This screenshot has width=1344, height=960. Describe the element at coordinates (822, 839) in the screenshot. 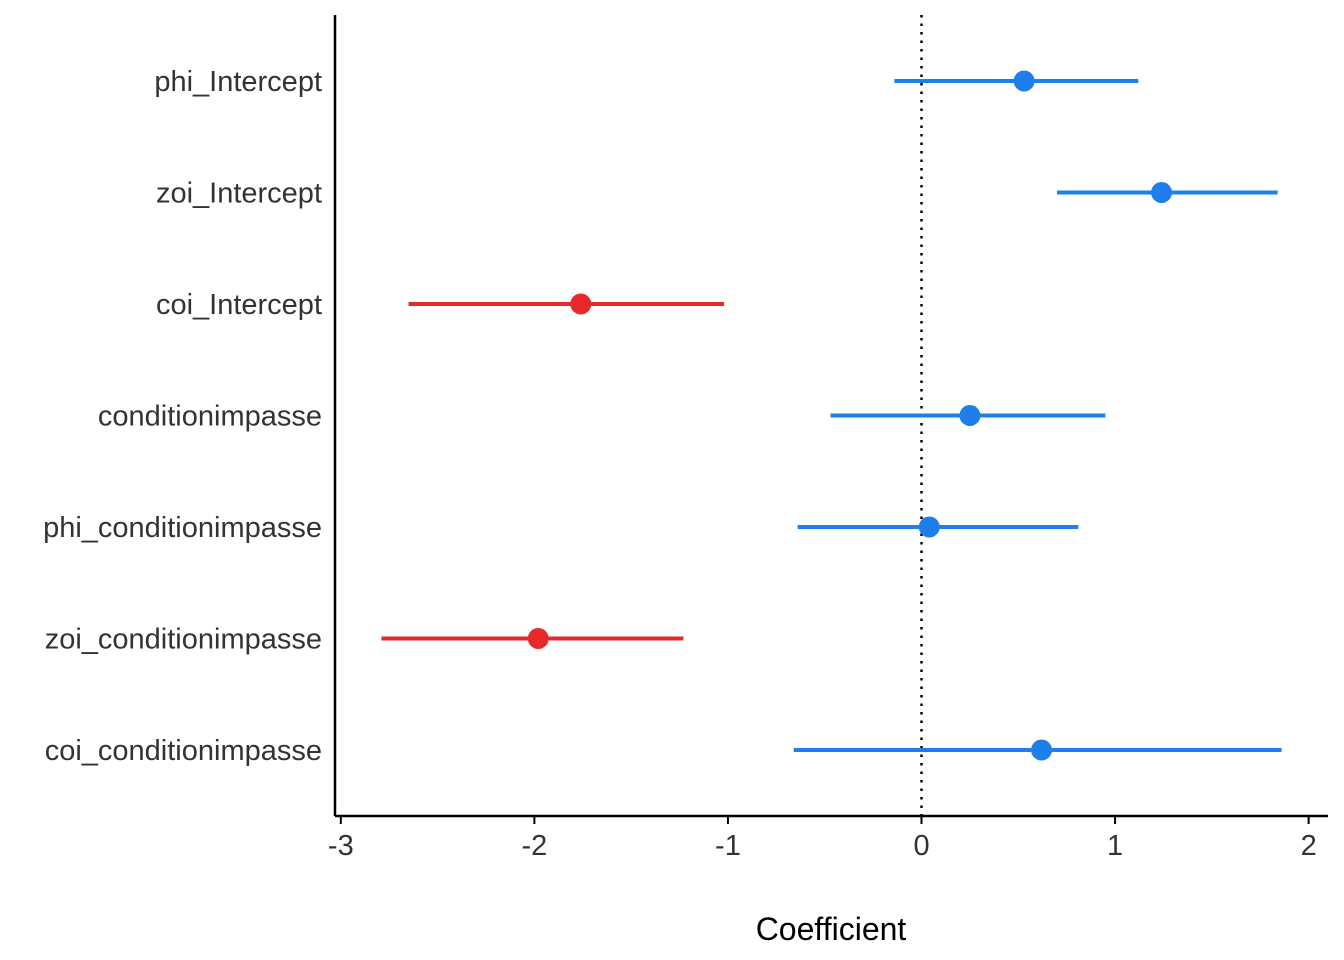

I see `x-axis-ticks: -3 -2 -1 0 1 2` at that location.